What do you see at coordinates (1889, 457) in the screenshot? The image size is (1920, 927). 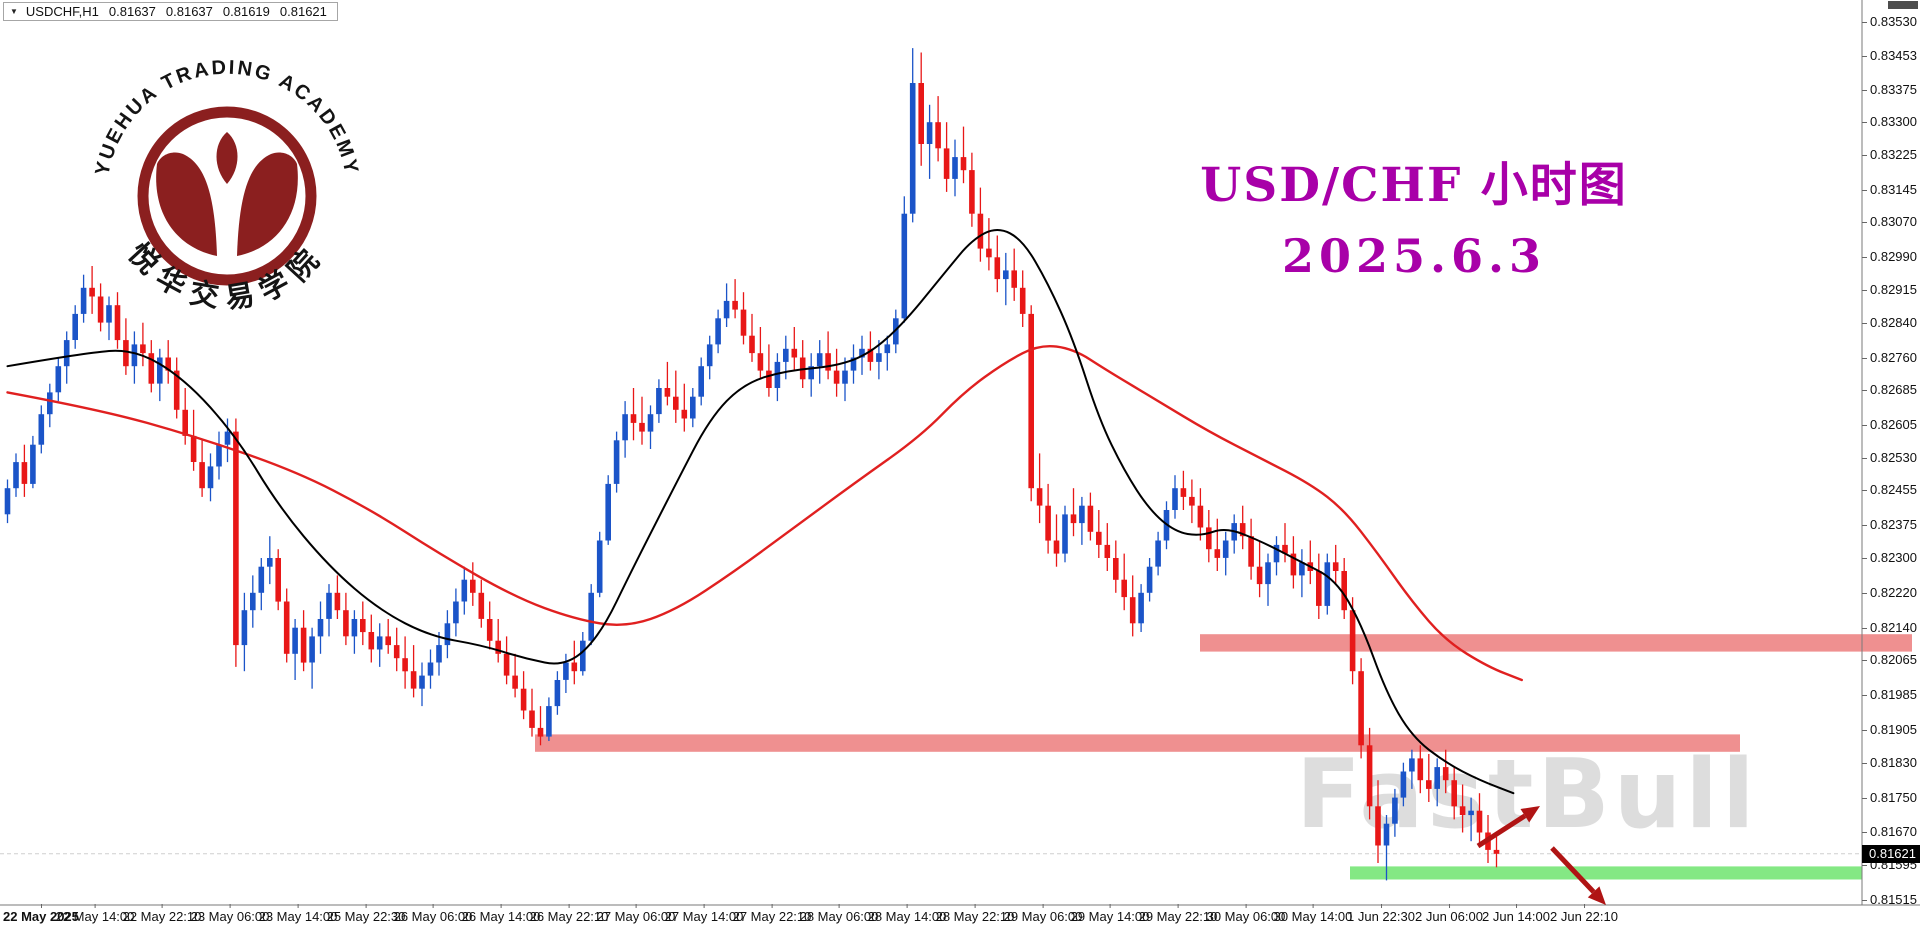 I see `price-tick: 0.82530` at bounding box center [1889, 457].